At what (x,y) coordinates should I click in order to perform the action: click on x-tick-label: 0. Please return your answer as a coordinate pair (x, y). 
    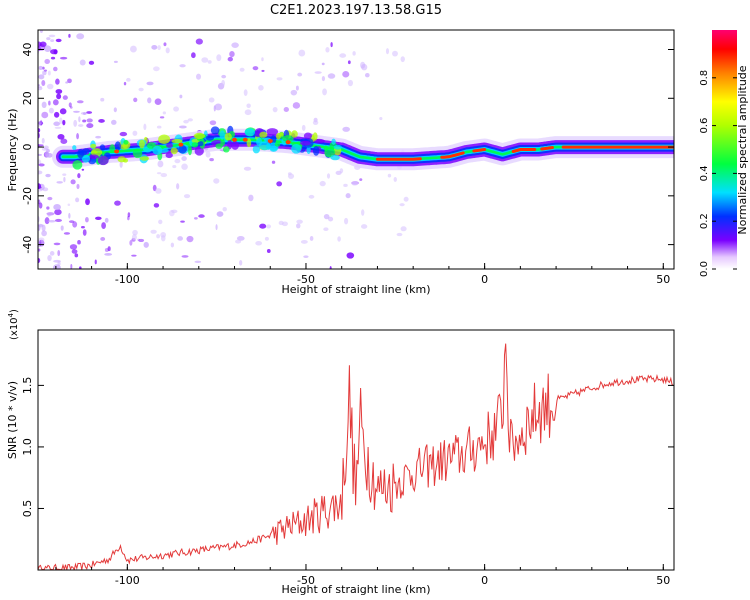
    Looking at the image, I should click on (484, 279).